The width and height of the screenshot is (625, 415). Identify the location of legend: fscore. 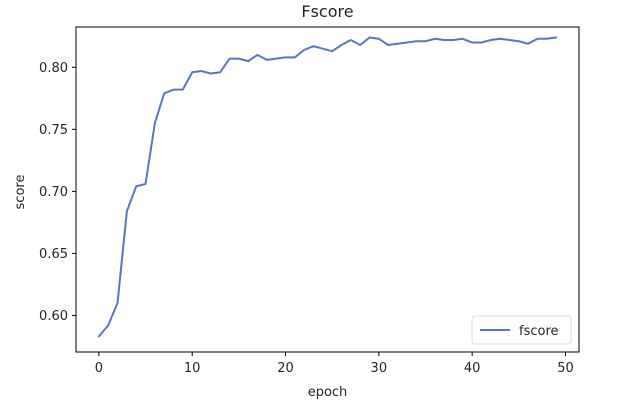
(521, 330).